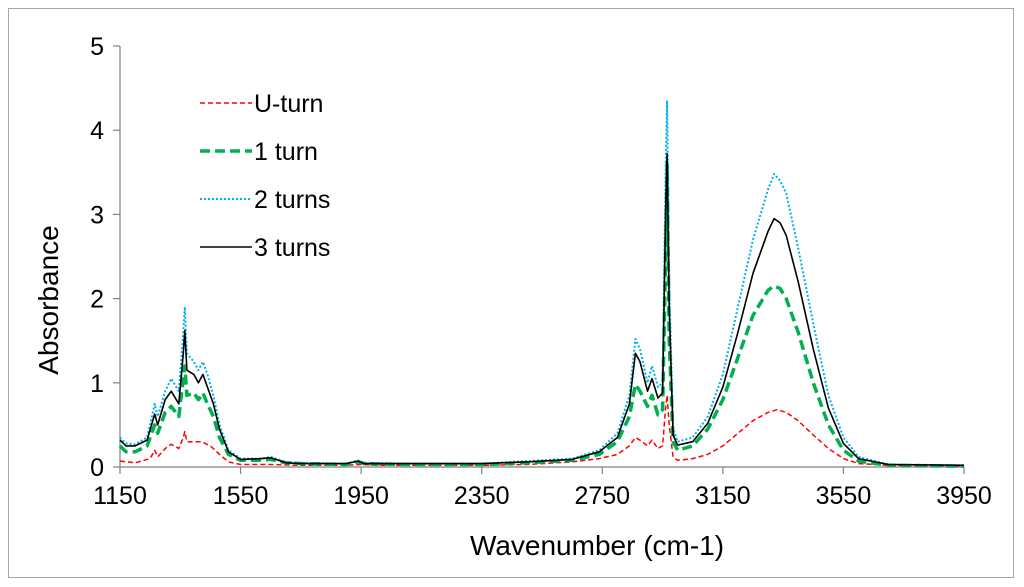 The width and height of the screenshot is (1024, 587). What do you see at coordinates (602, 496) in the screenshot?
I see `x-tick-label: 2750` at bounding box center [602, 496].